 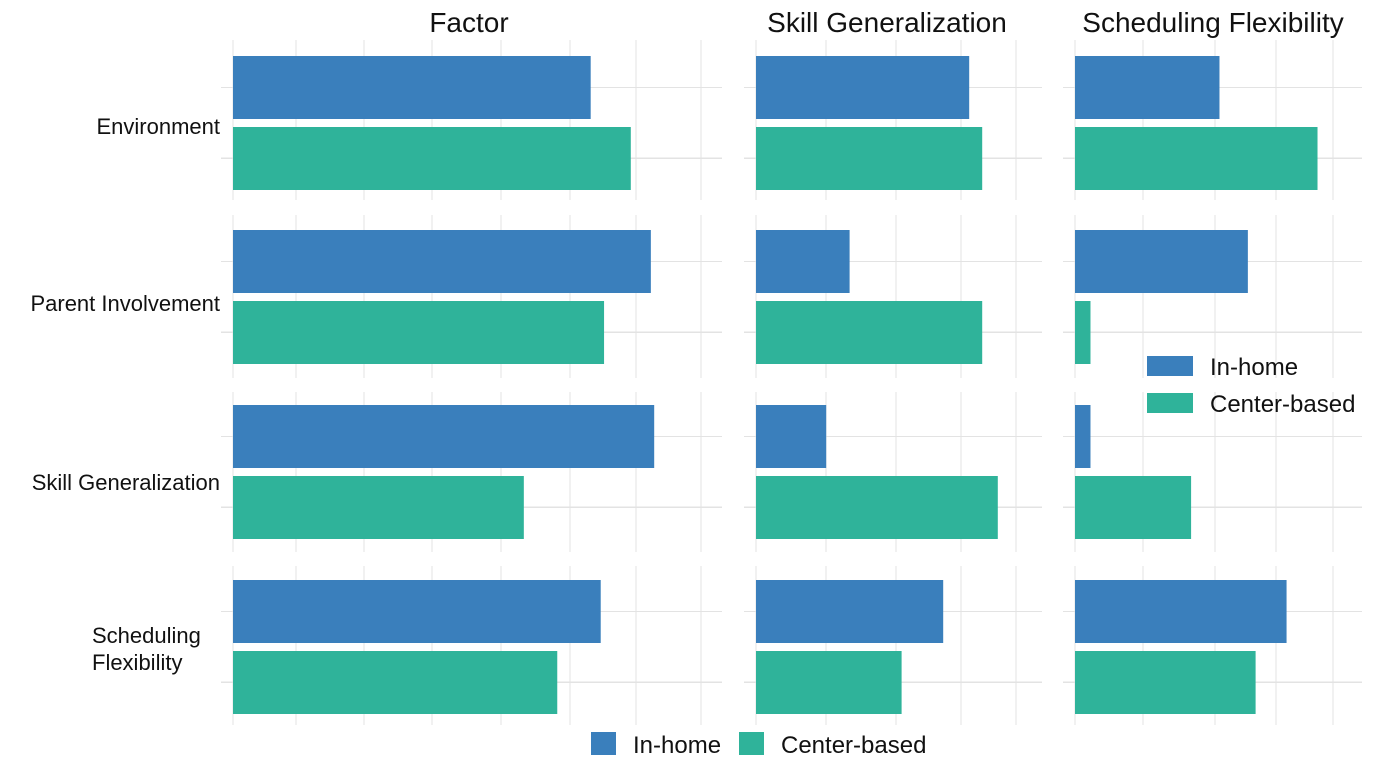 I want to click on row-label-line: Scheduling, so click(x=146, y=635).